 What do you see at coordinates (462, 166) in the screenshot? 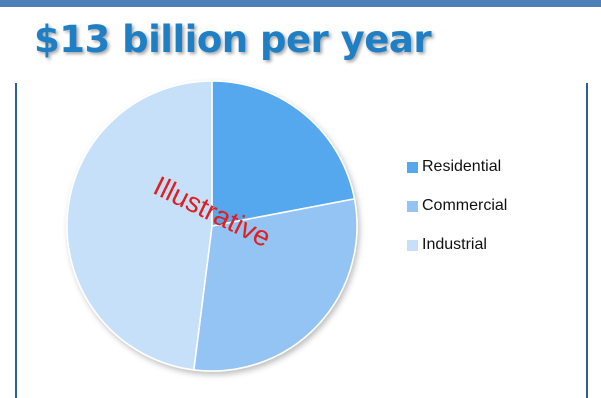
I see `legend-label: Residential` at bounding box center [462, 166].